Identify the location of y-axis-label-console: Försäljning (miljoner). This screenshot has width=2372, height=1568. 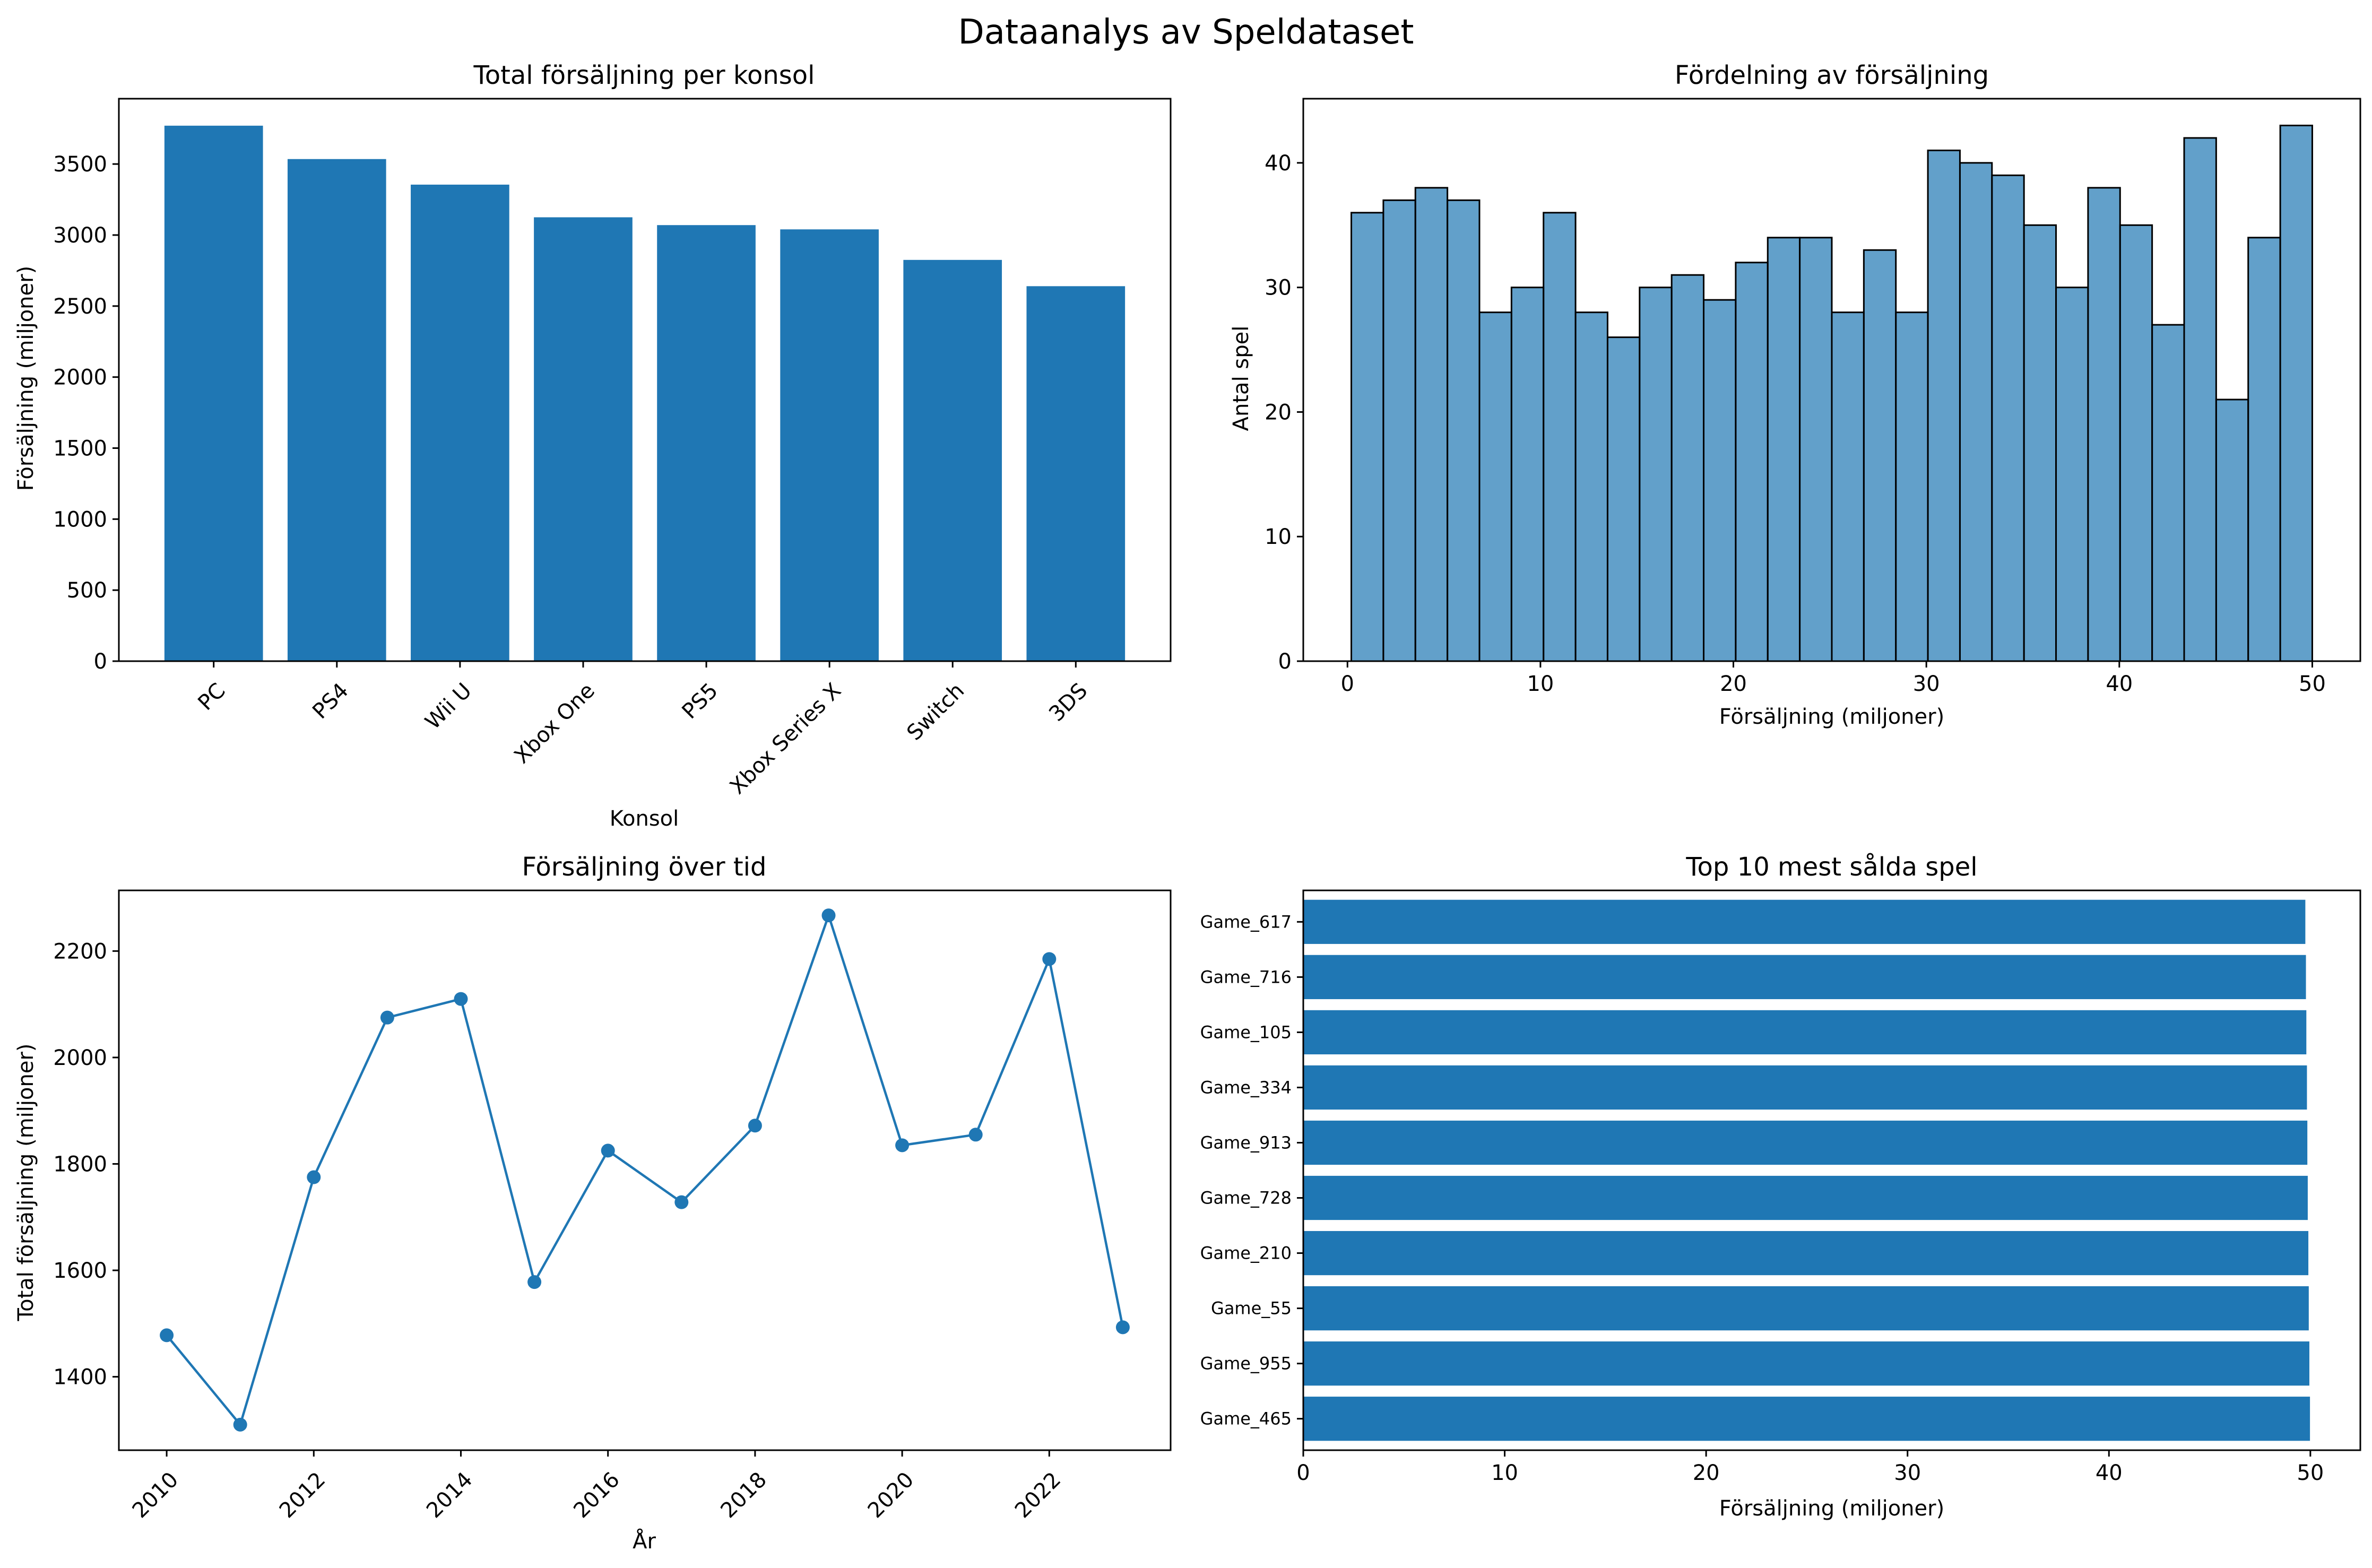
(26, 378).